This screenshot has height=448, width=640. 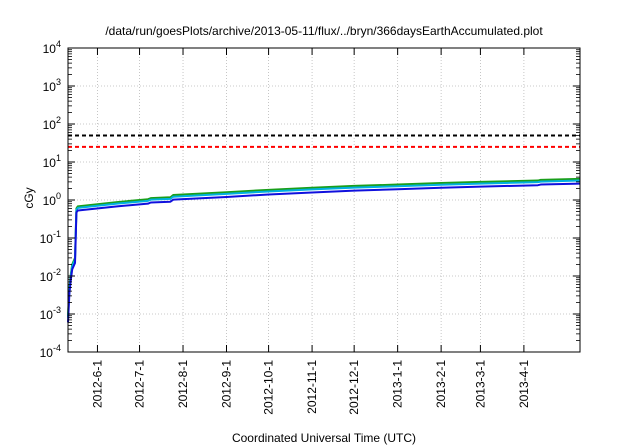 I want to click on x-tick-label: 2012-9-1, so click(x=227, y=384).